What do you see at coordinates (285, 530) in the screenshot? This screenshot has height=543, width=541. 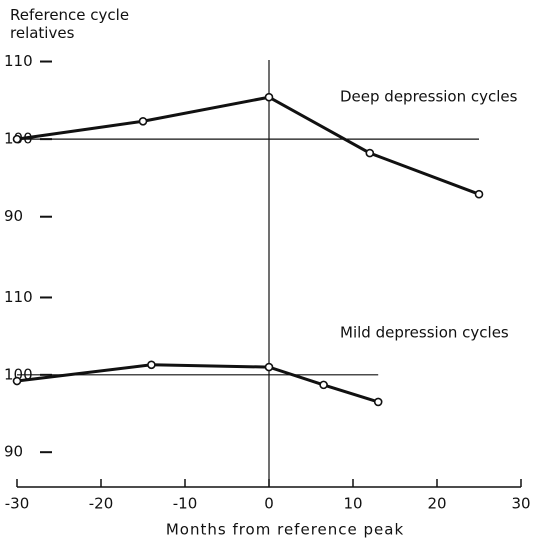 I see `x-axis-label: Months from reference peak` at bounding box center [285, 530].